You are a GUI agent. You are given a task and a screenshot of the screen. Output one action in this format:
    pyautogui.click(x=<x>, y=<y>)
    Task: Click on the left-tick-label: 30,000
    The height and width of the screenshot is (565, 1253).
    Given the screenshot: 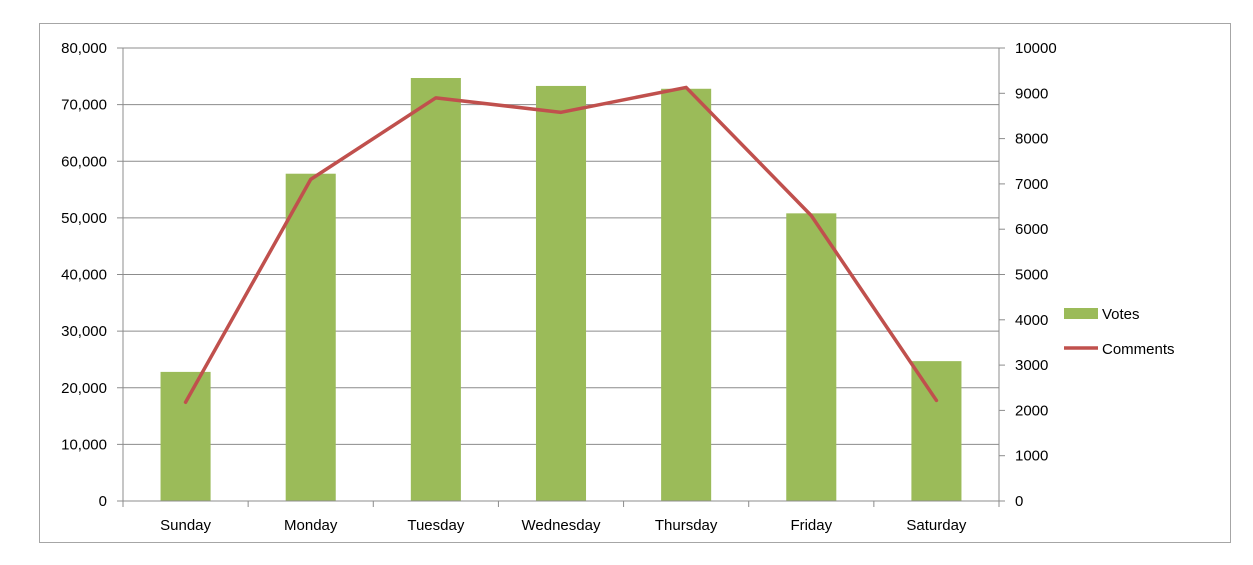 What is the action you would take?
    pyautogui.click(x=84, y=331)
    